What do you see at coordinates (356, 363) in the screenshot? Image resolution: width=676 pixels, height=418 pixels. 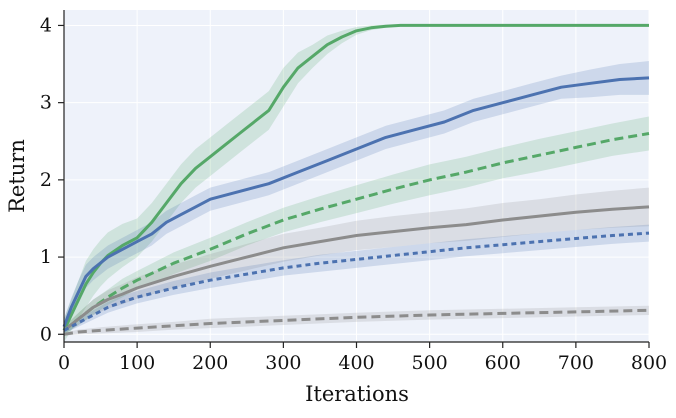 I see `x-tick-label: 400` at bounding box center [356, 363].